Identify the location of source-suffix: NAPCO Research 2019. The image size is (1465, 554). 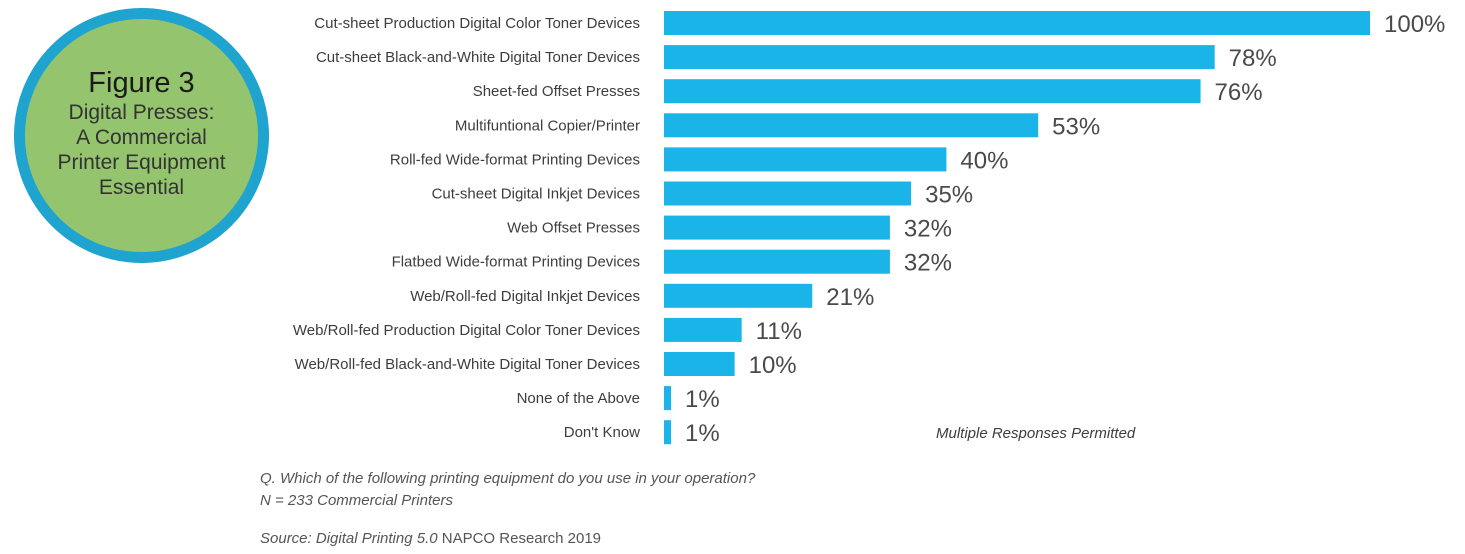
(519, 538).